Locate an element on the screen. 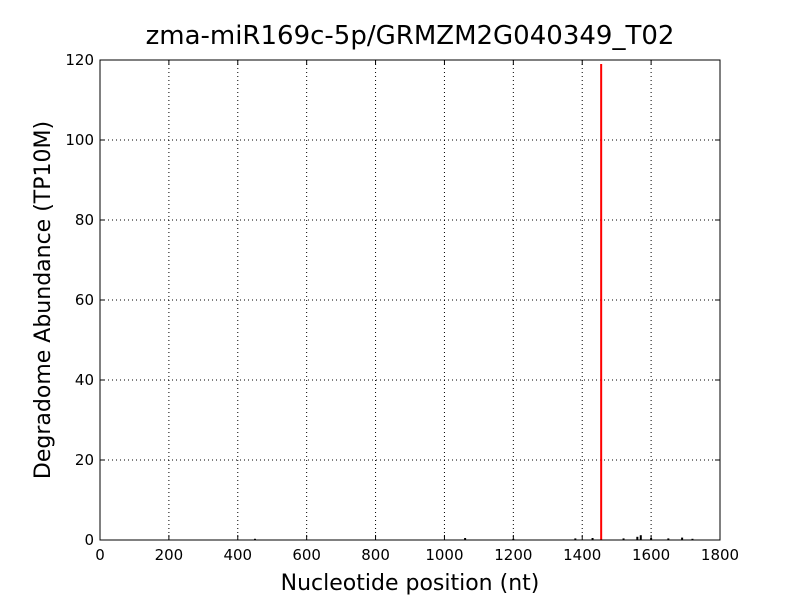 This screenshot has height=600, width=800. x-tick-label: 1200 is located at coordinates (513, 555).